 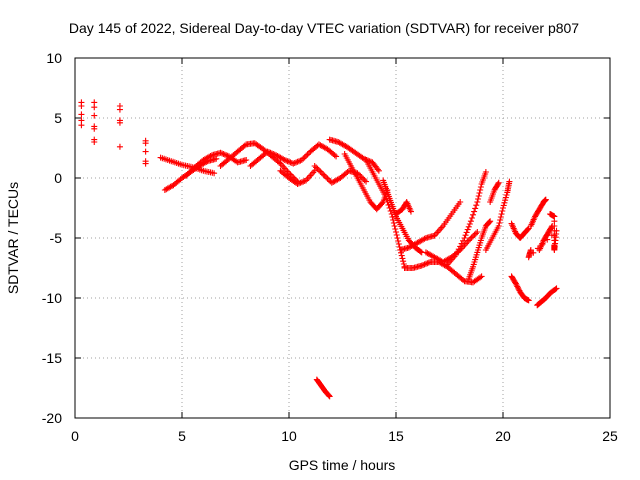 I want to click on series-arc-W, so click(x=538, y=212).